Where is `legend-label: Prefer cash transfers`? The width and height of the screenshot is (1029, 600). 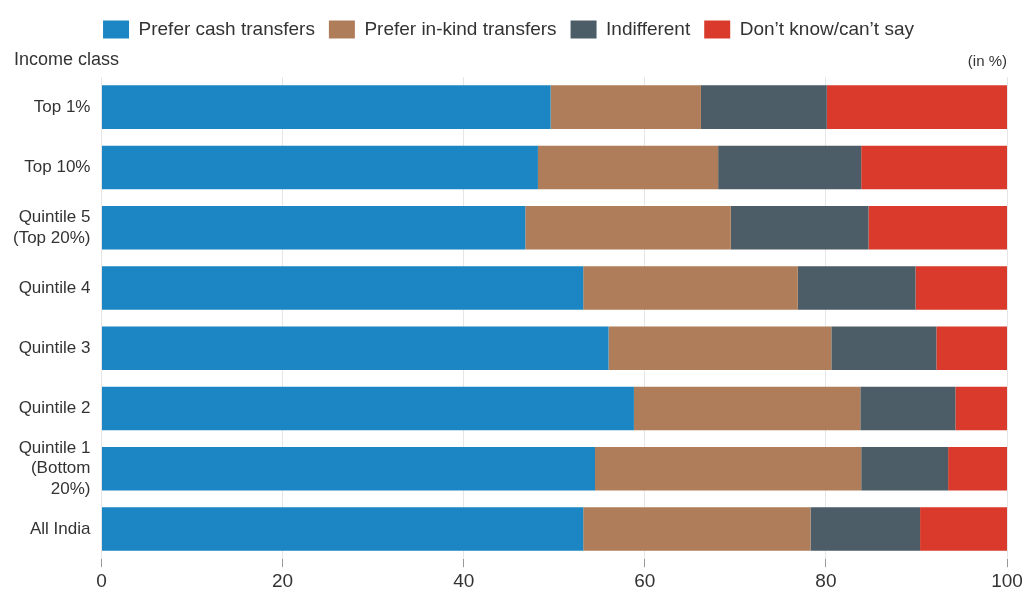
legend-label: Prefer cash transfers is located at coordinates (226, 28).